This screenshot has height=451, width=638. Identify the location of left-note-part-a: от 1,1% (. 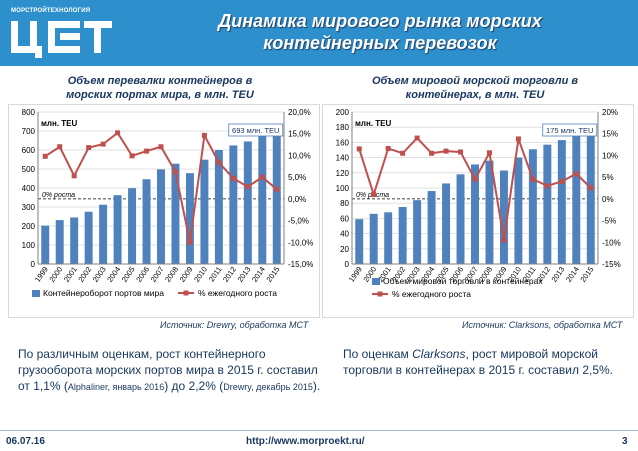
(43, 386).